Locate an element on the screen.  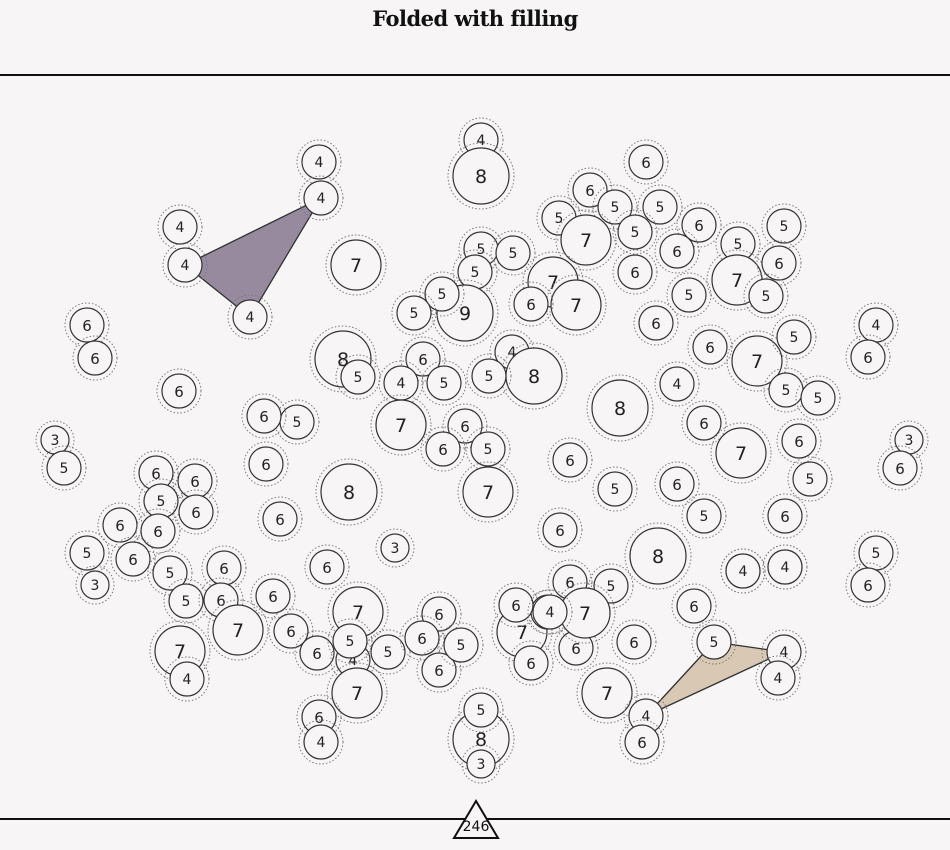
node-23: 6 is located at coordinates (635, 272).